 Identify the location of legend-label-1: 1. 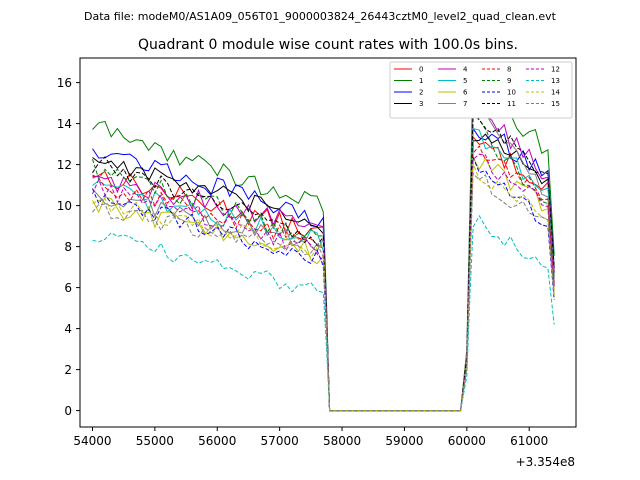
(421, 81).